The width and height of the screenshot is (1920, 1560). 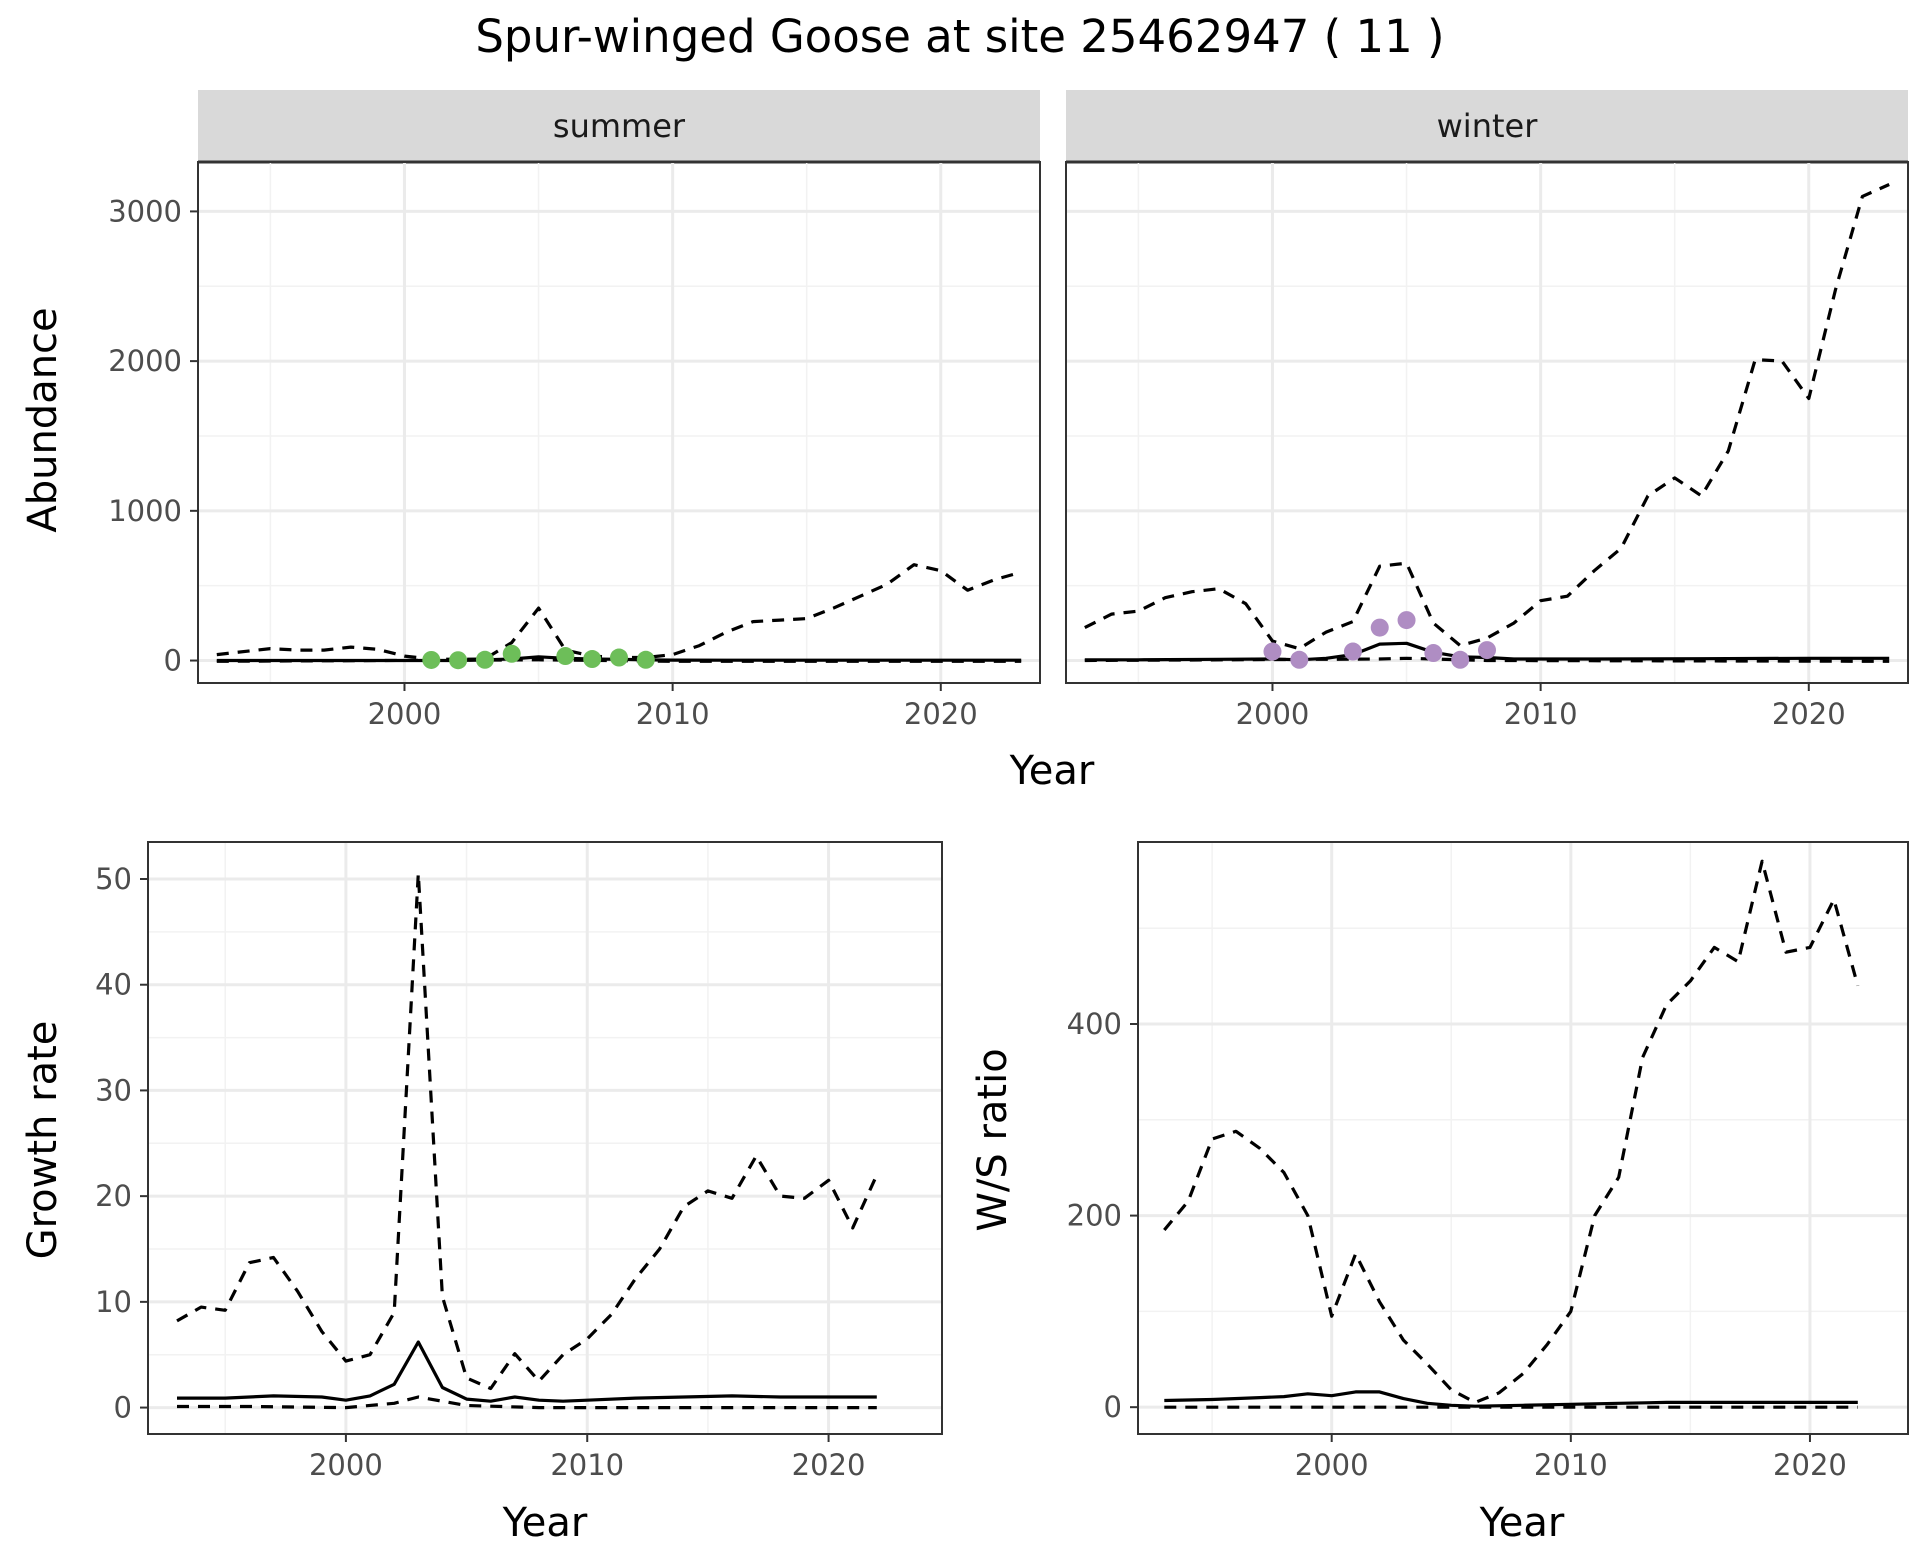 I want to click on x-axis-title-top: Year, so click(x=1052, y=771).